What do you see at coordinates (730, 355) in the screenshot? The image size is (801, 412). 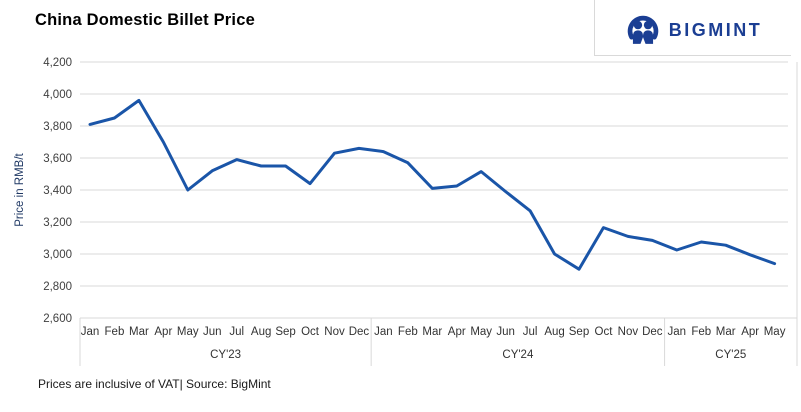 I see `x-year-label: CY'25` at bounding box center [730, 355].